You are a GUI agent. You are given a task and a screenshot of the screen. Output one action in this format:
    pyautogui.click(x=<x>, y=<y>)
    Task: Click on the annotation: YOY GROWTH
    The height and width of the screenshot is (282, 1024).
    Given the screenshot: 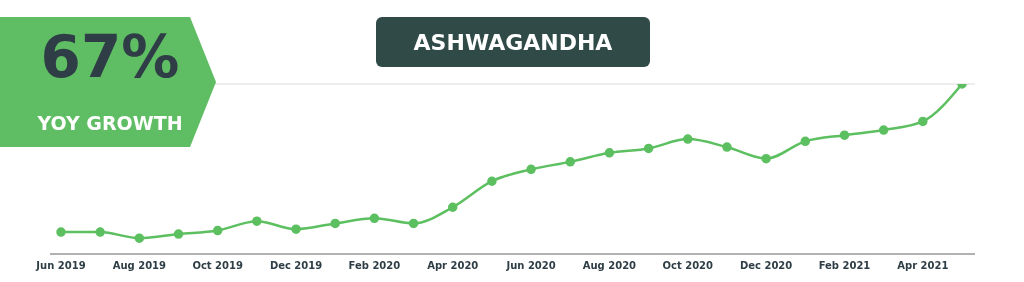 What is the action you would take?
    pyautogui.click(x=110, y=123)
    